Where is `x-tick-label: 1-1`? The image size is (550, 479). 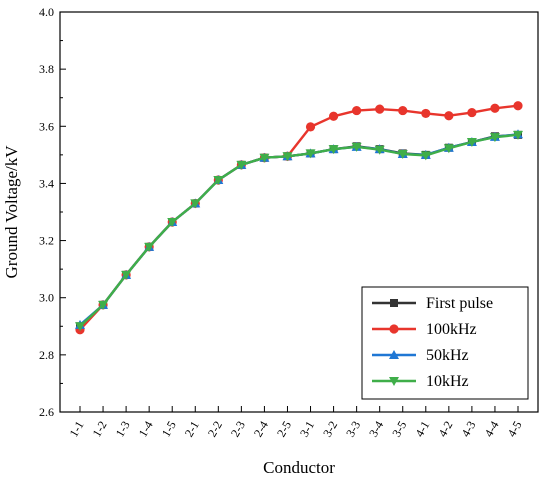 x-tick-label: 1-1 is located at coordinates (76, 429).